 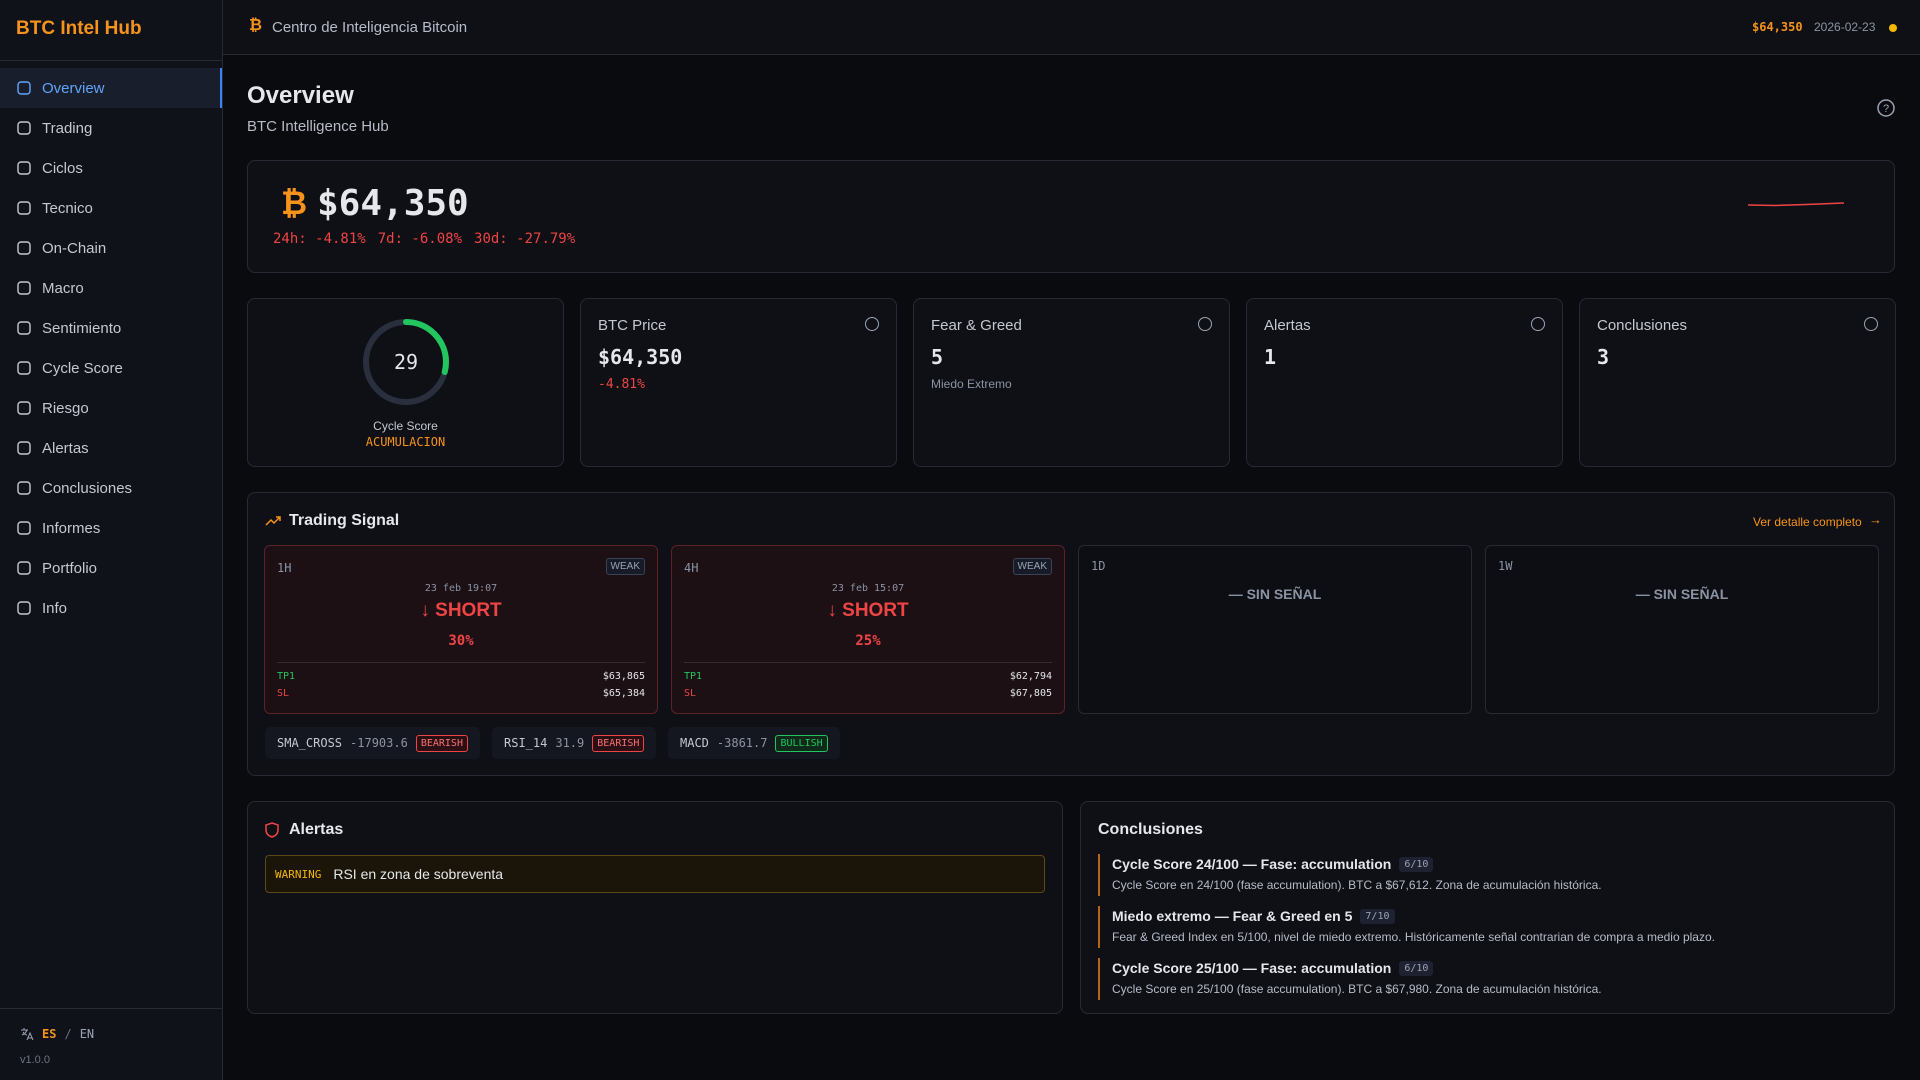 I want to click on nav-label: Overview, so click(x=73, y=88).